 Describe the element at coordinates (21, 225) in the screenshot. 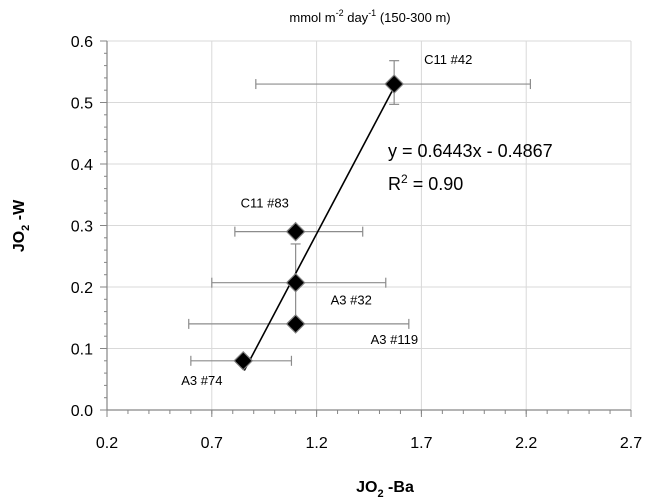

I see `y-axis-title: JO2 -W` at that location.